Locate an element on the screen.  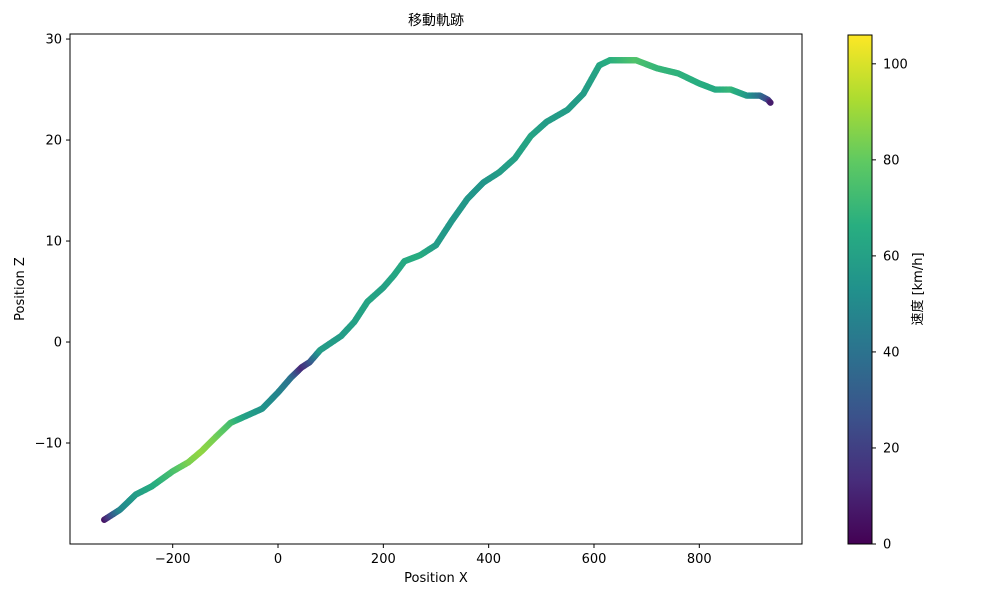
x-tick-label: 800 is located at coordinates (699, 559).